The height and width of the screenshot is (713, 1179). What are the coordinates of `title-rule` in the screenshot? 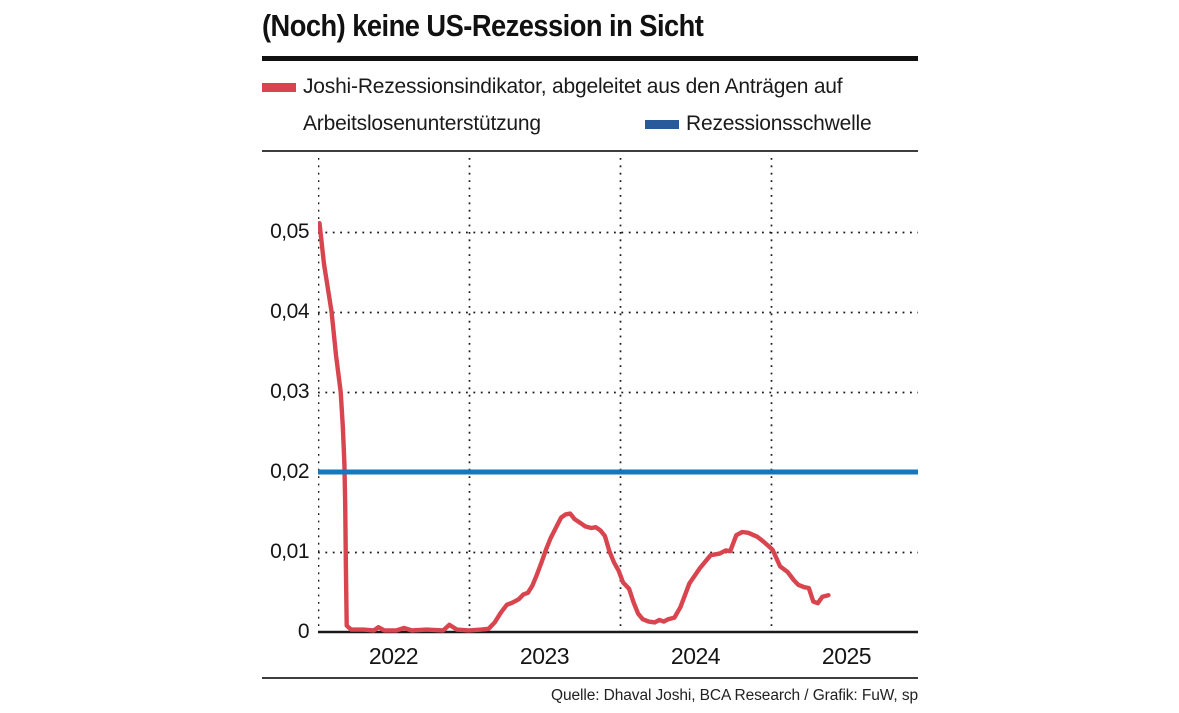 It's located at (590, 58).